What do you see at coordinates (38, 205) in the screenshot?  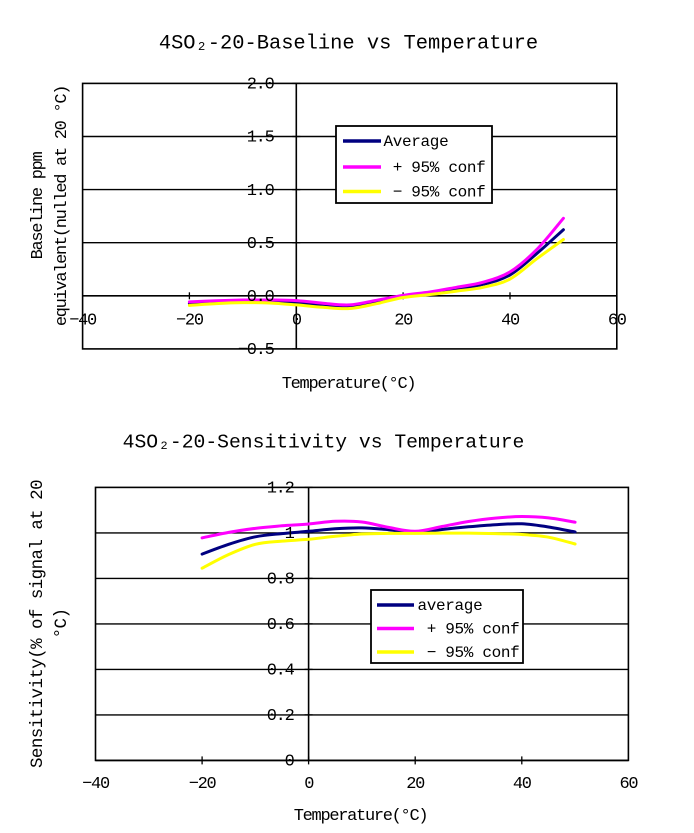 I see `svg-text: Baseline ppm` at bounding box center [38, 205].